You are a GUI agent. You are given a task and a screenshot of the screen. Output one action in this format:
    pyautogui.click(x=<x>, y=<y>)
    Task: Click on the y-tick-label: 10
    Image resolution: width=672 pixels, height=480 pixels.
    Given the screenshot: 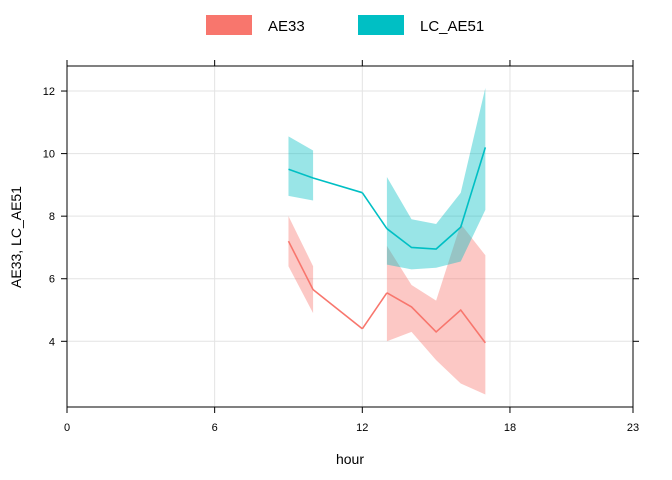 What is the action you would take?
    pyautogui.click(x=49, y=155)
    